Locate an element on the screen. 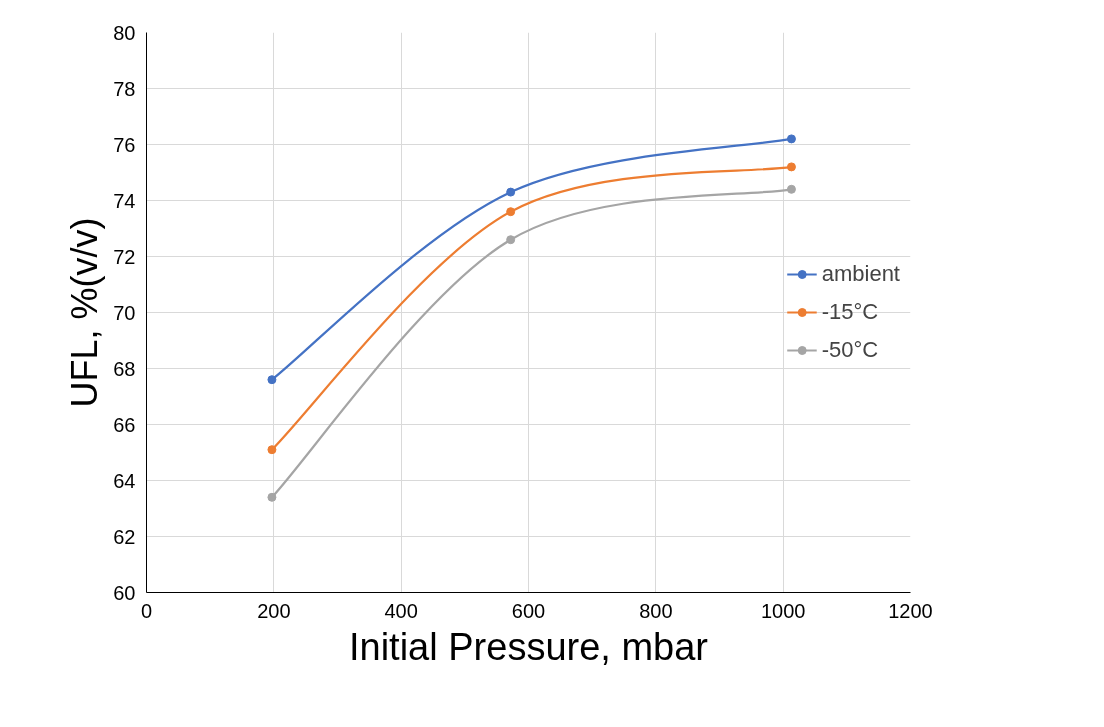 The width and height of the screenshot is (1104, 727). x-tick-label: 800 is located at coordinates (656, 610).